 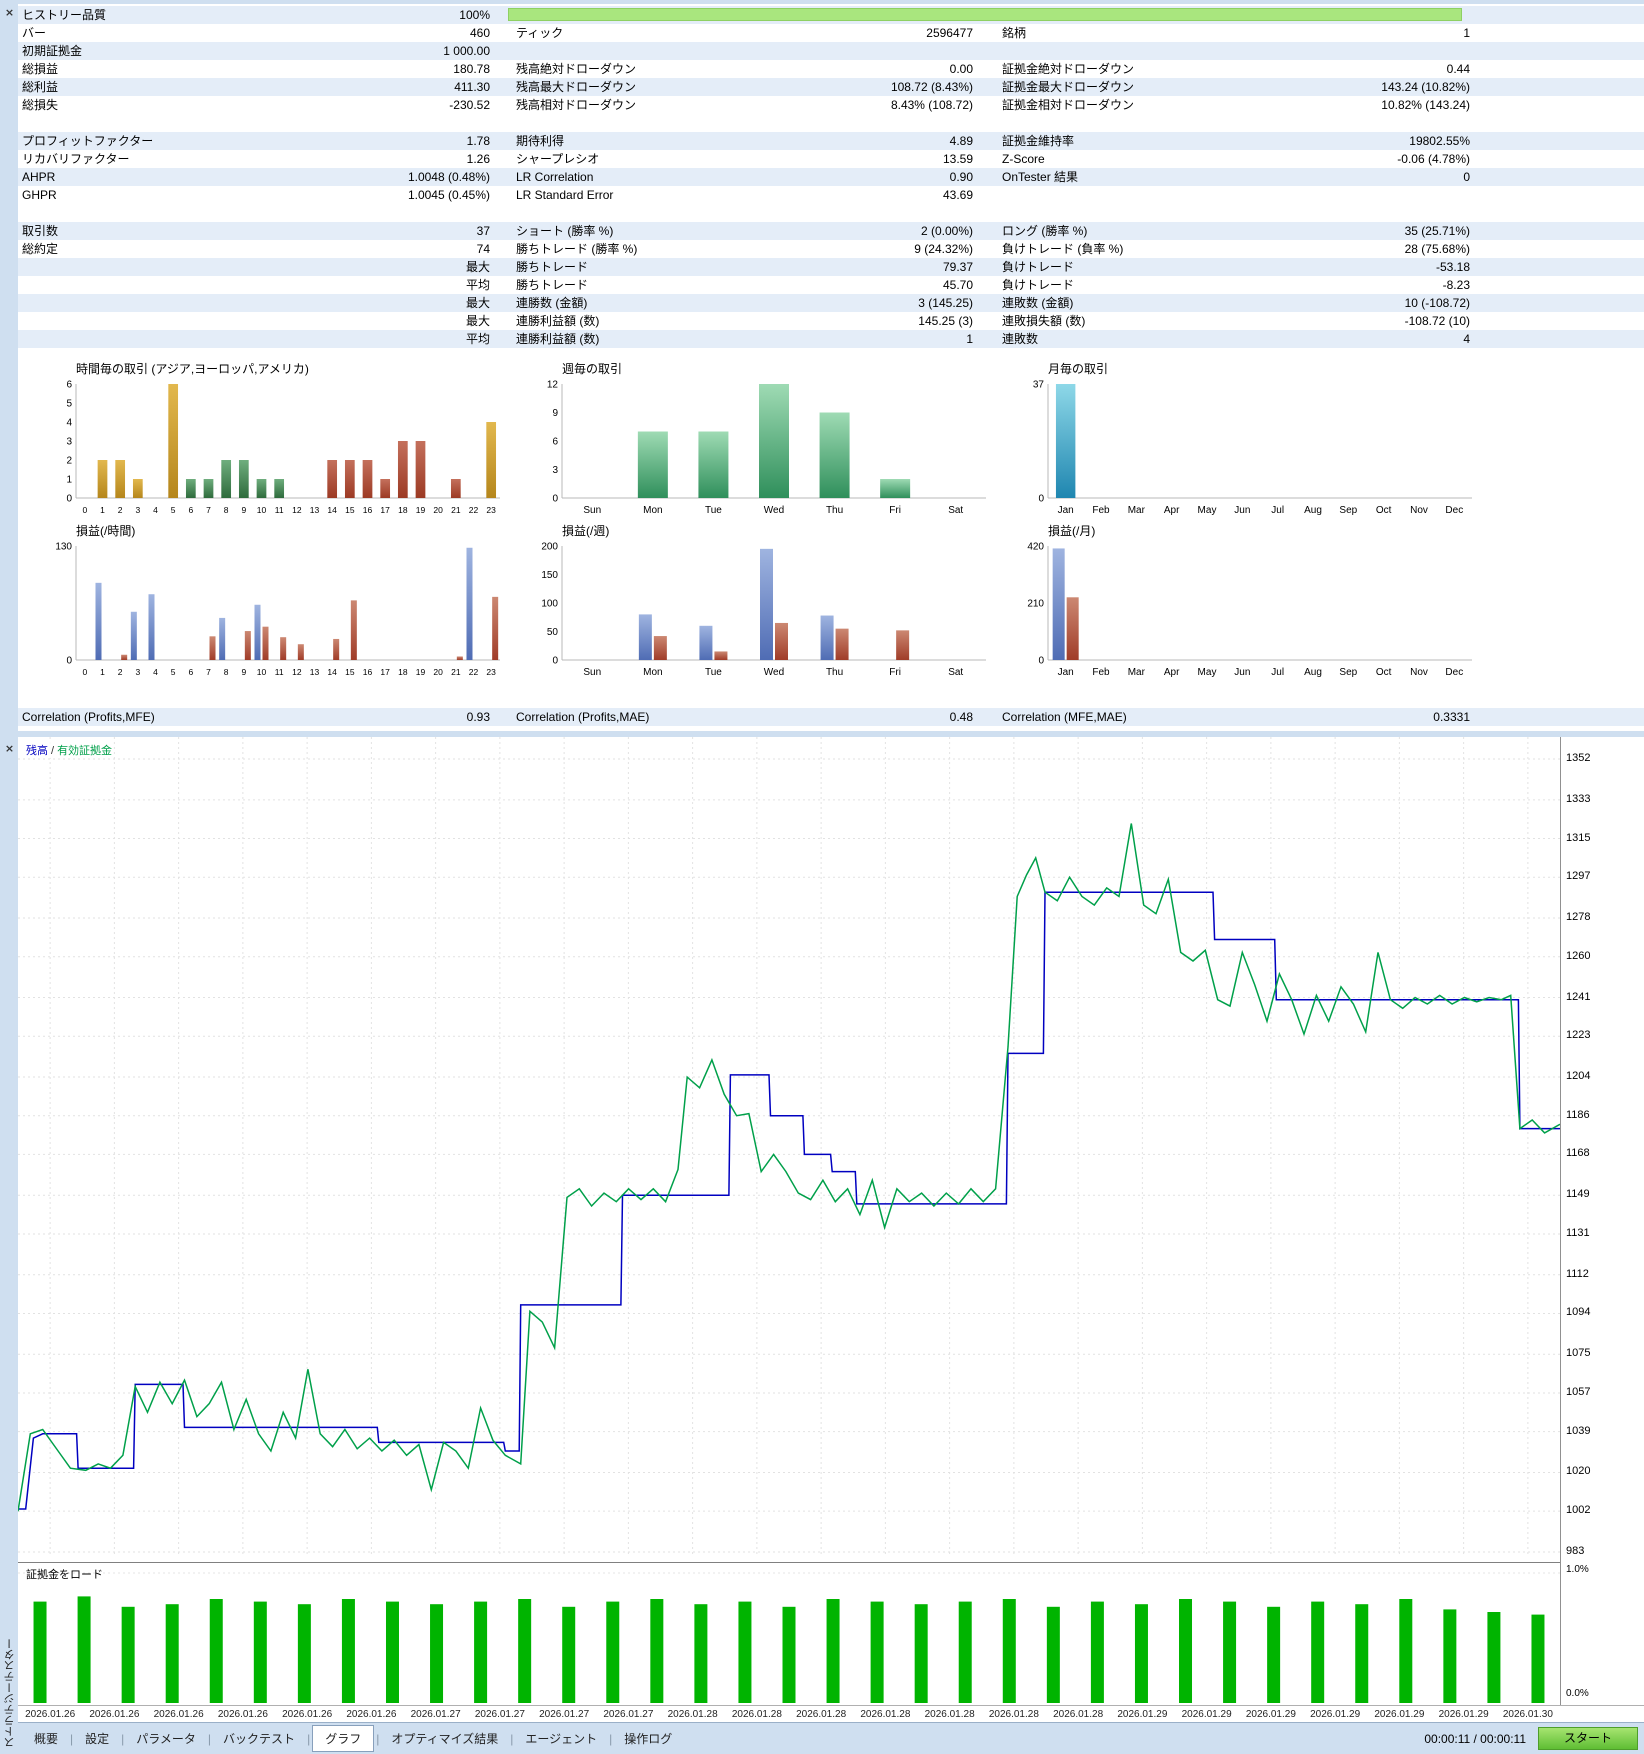 I want to click on weekly-trades-chart: 3 6 9 12 0 Sun Mon Tue Wed Thu Fri Sat, so click(x=766, y=448).